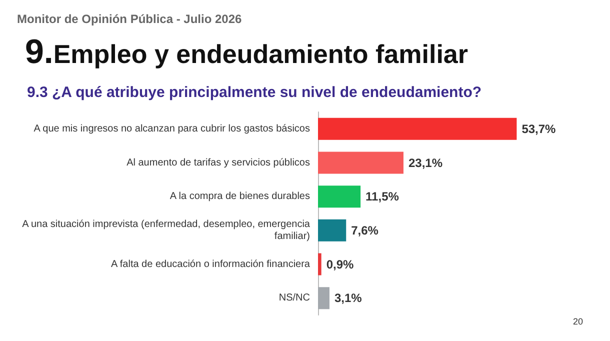 The height and width of the screenshot is (341, 610). Describe the element at coordinates (254, 92) in the screenshot. I see `chart-subtitle: 9.3 ¿A qué atribuye principalmente su nivel de endeudamiento?` at that location.